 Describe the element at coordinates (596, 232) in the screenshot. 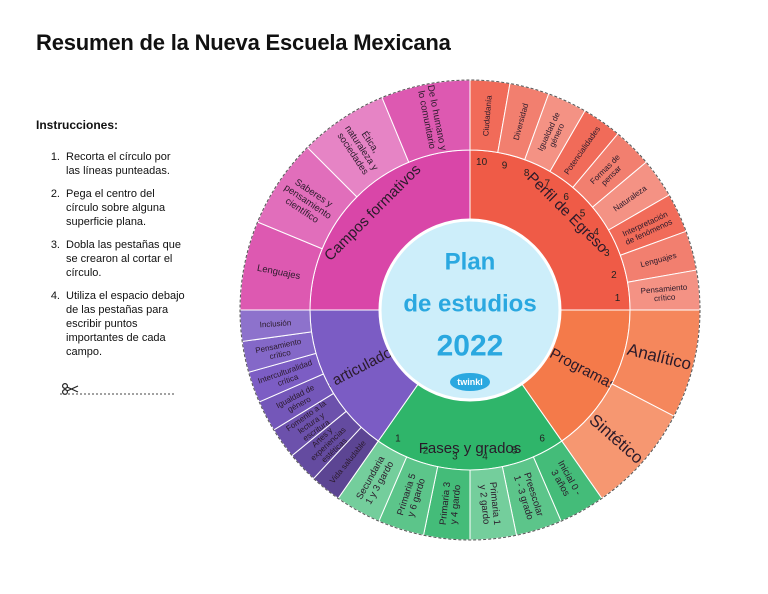

I see `perfil-number: 4` at that location.